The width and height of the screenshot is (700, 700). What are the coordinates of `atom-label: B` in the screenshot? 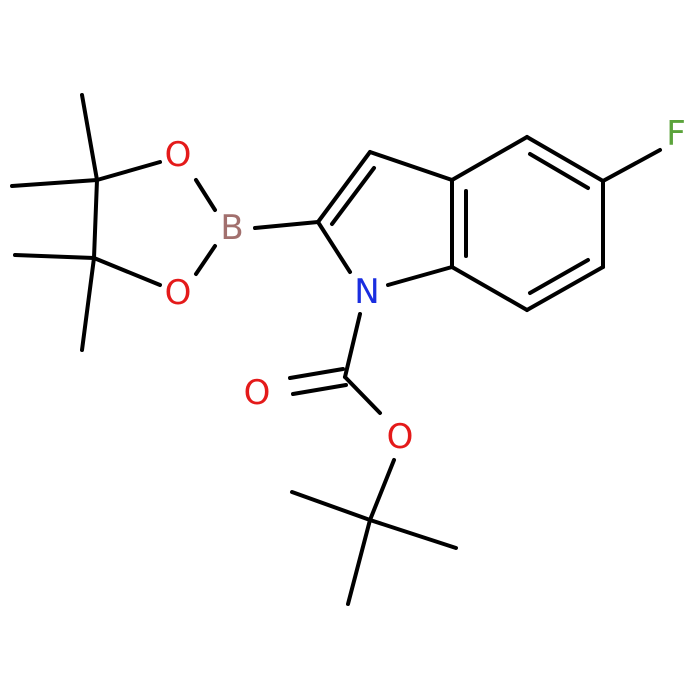 It's located at (231, 228).